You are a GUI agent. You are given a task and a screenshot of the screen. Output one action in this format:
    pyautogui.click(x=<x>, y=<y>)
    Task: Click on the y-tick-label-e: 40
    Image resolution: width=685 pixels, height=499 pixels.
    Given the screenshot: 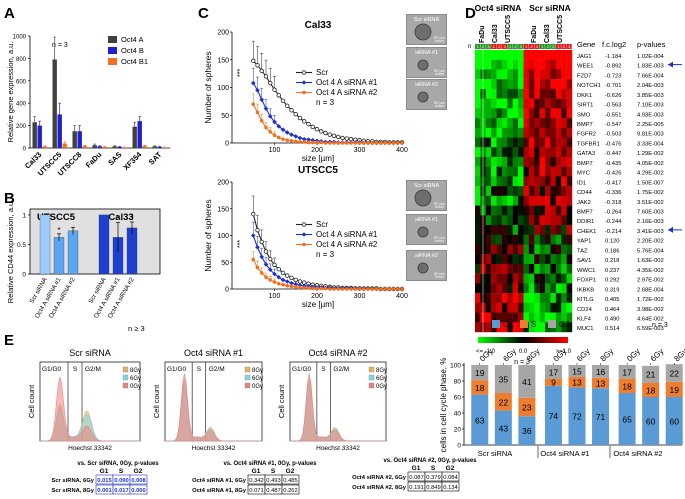 What is the action you would take?
    pyautogui.click(x=458, y=414)
    